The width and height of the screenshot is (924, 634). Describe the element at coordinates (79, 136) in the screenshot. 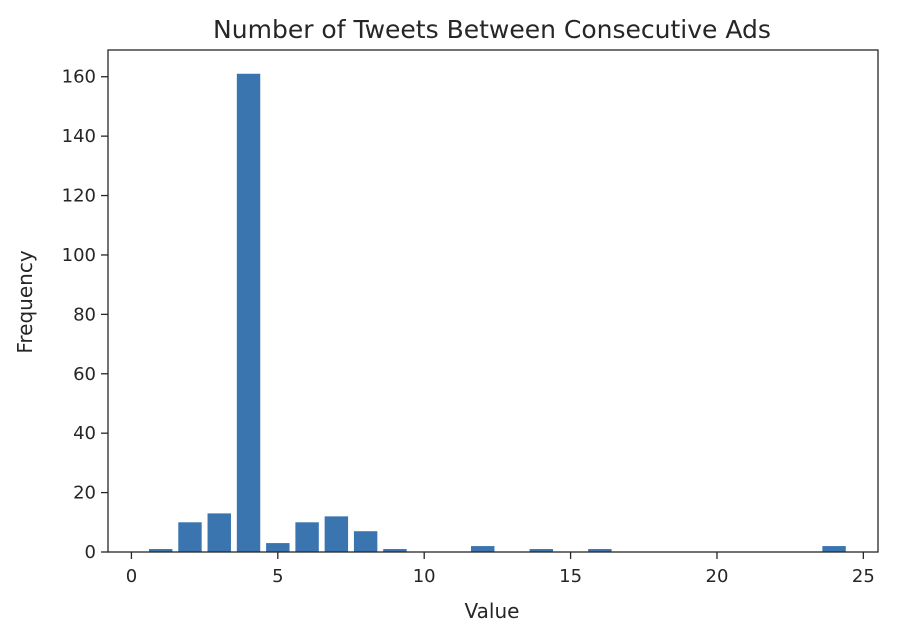

I see `y-tick-label: 140` at that location.